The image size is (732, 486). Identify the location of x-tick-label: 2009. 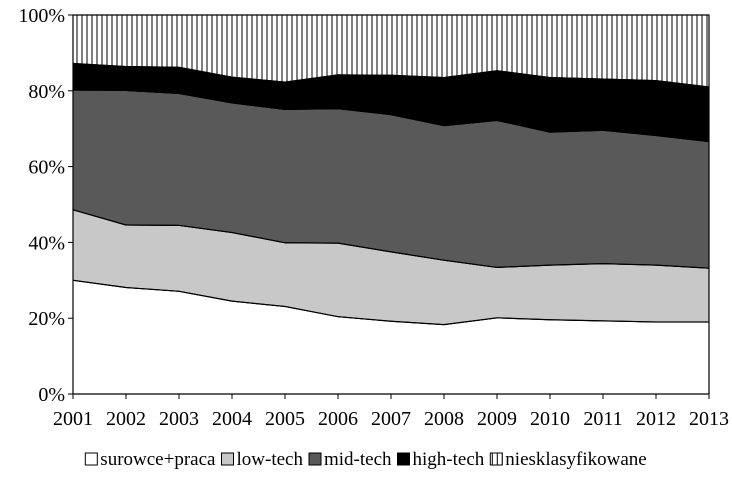
(497, 419).